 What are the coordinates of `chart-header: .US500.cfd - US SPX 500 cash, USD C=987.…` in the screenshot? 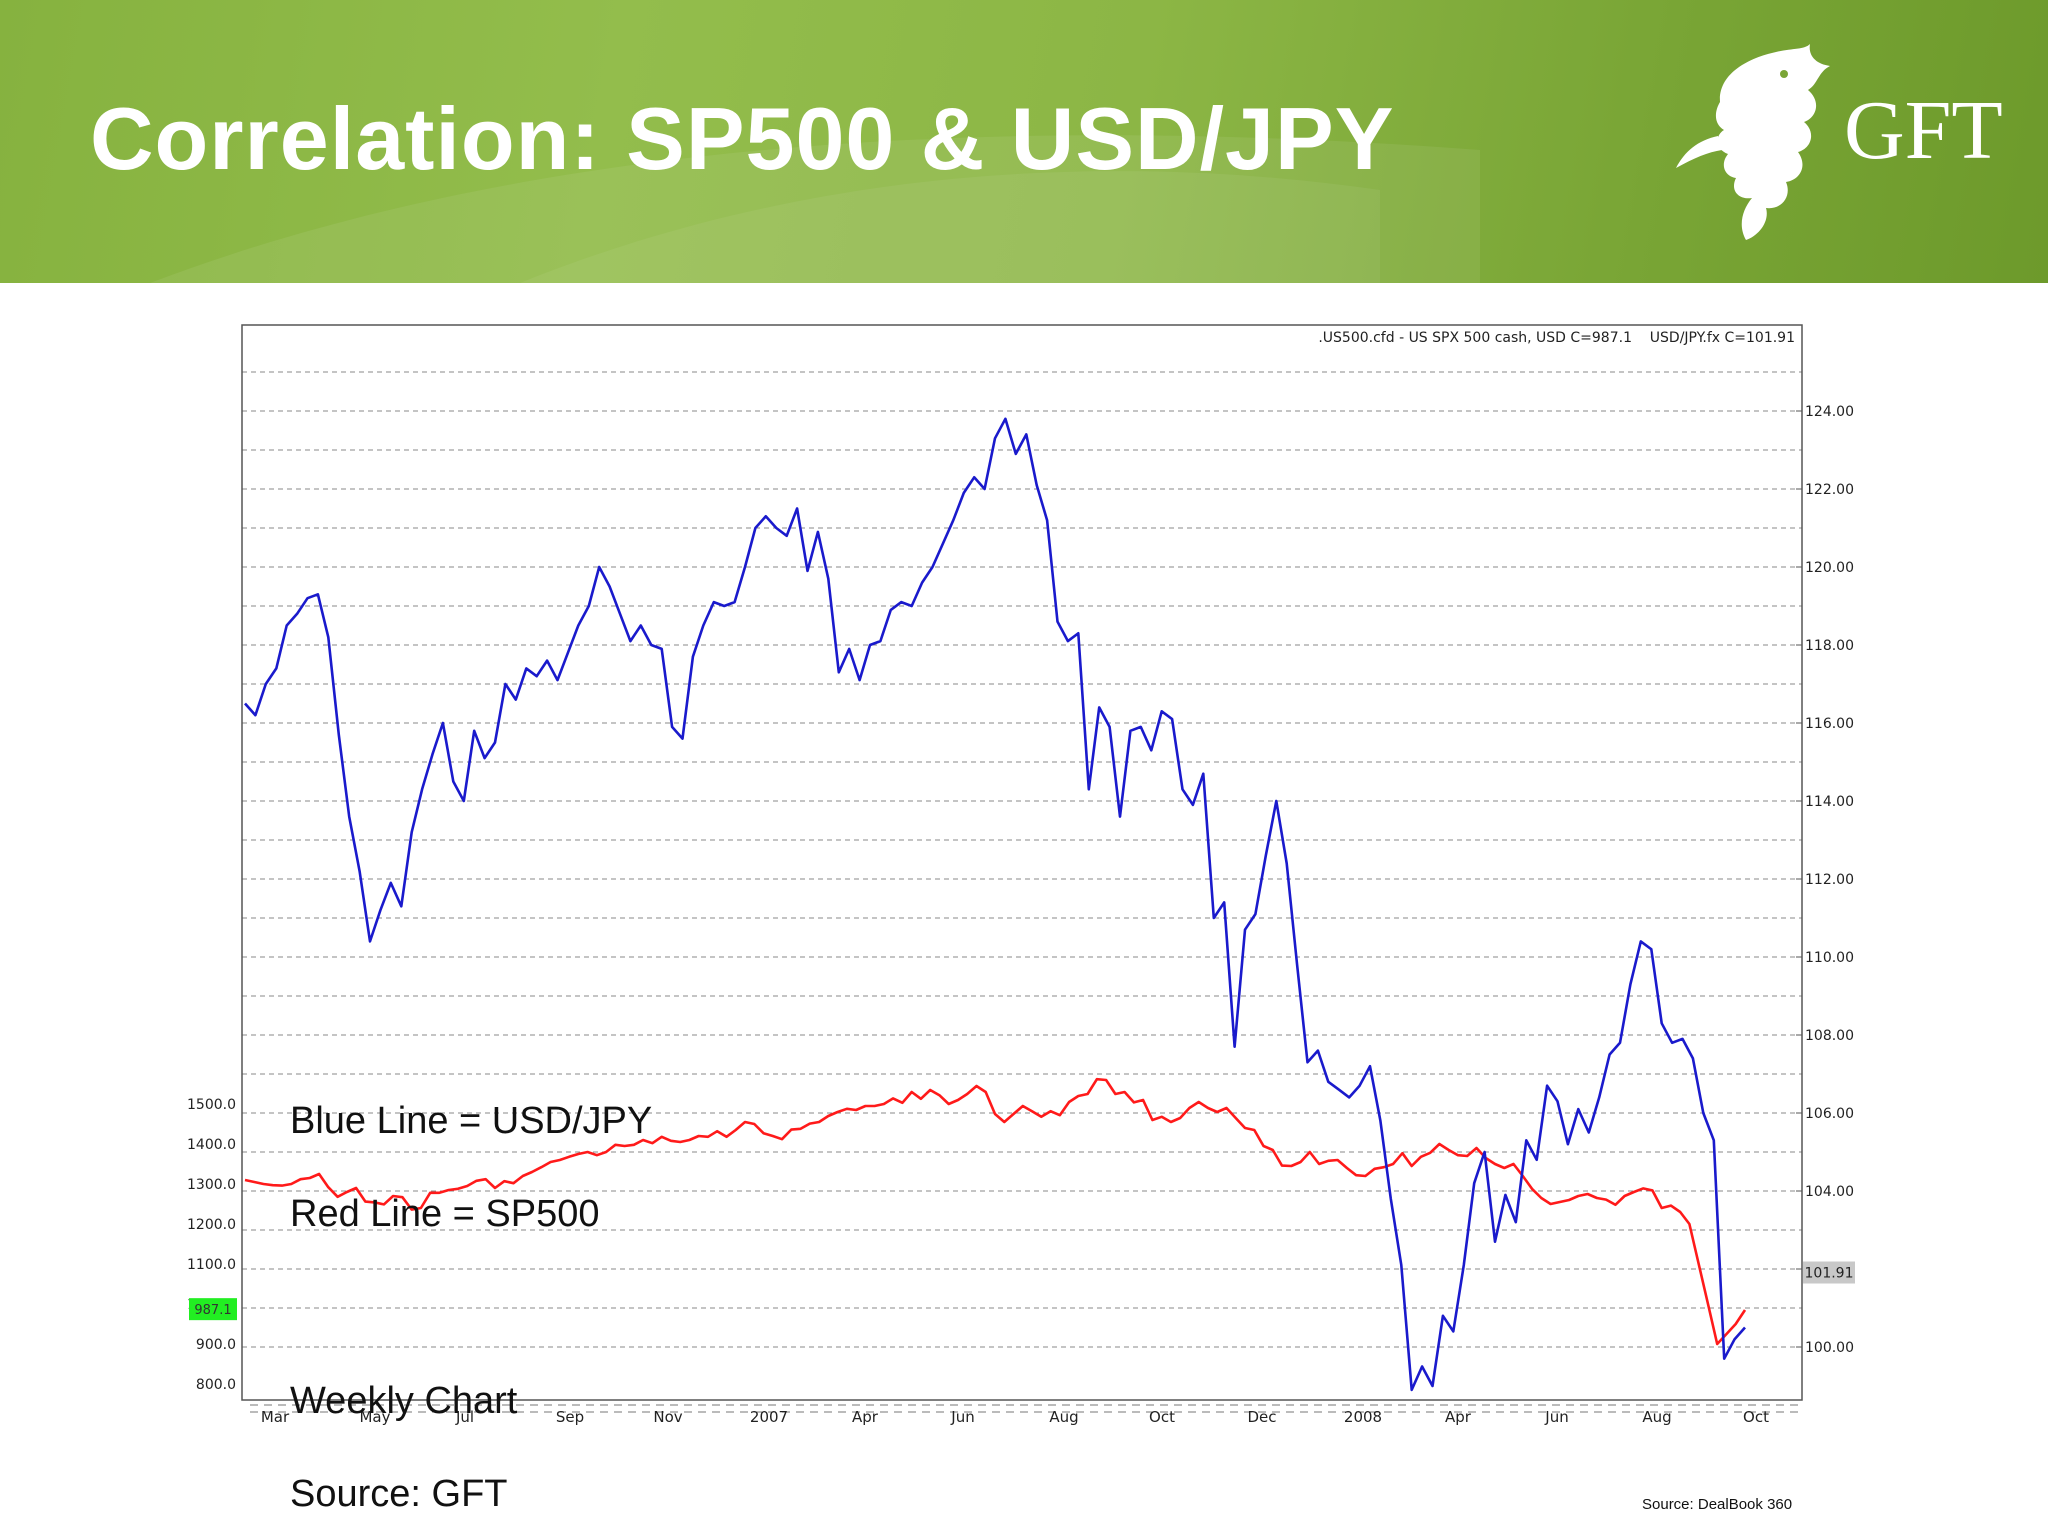 It's located at (1556, 338).